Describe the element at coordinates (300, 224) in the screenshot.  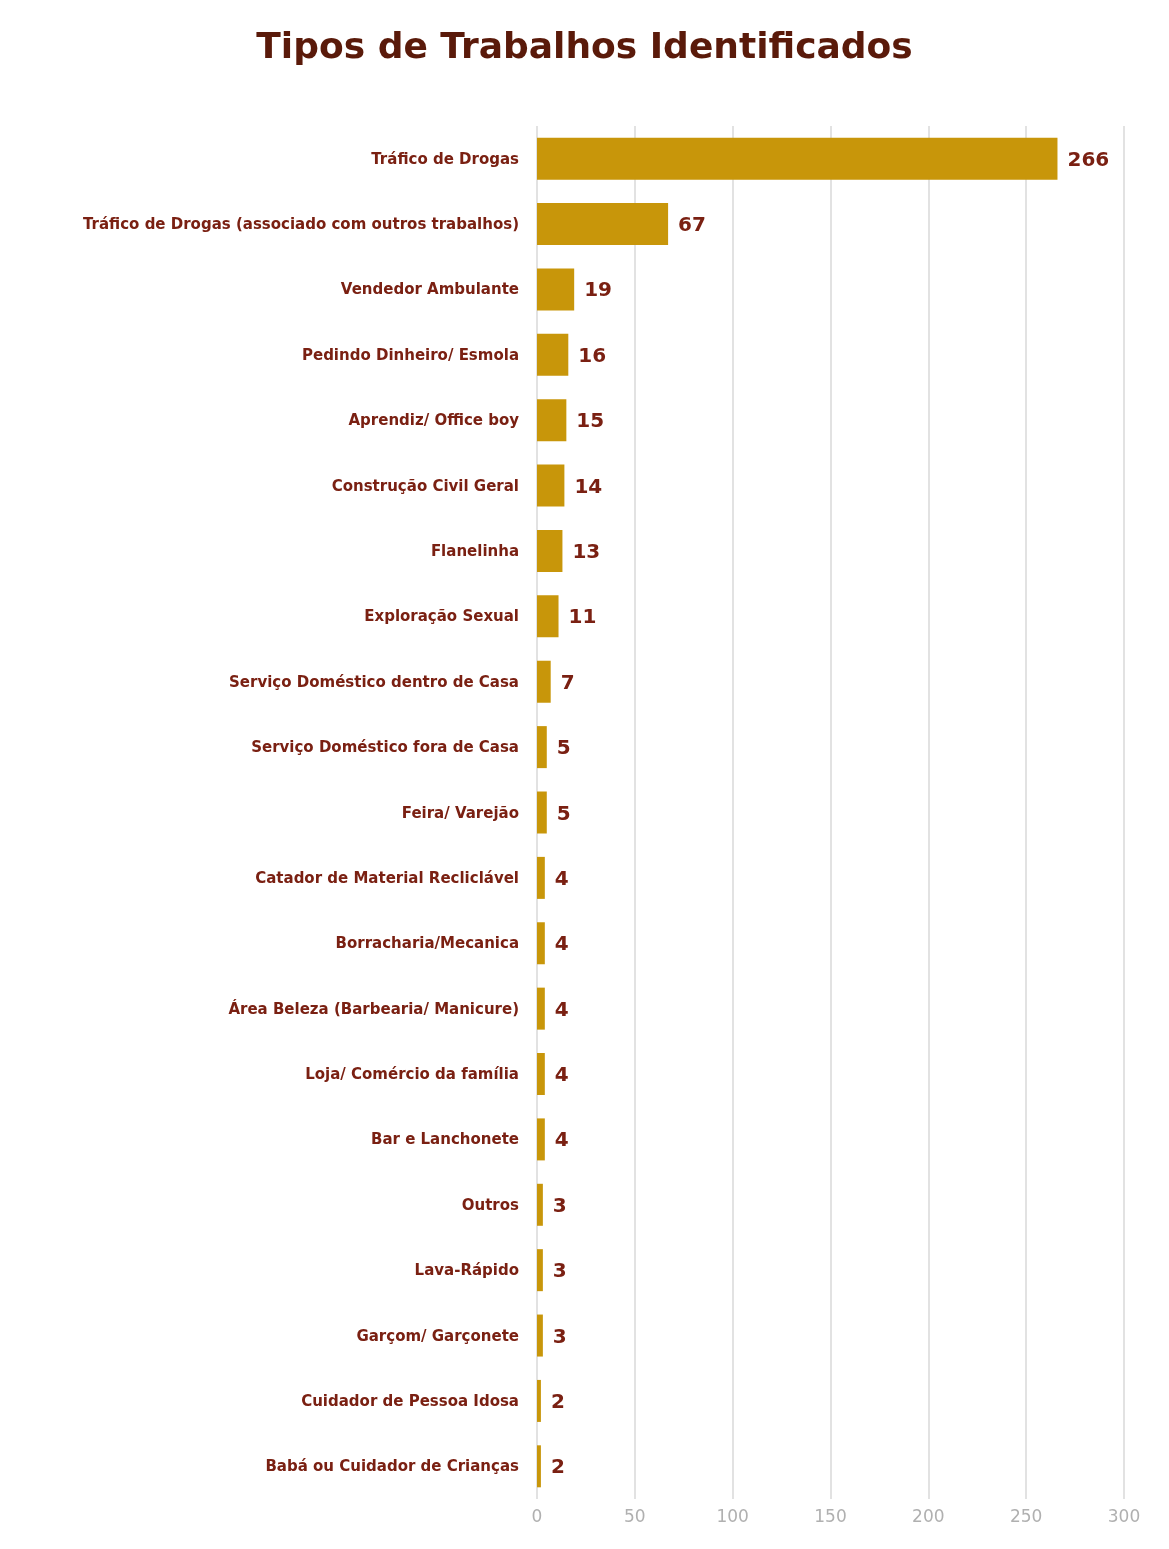
I see `y-tick-label: Tráfico de Drogas (associado com outros trabalhos)` at that location.